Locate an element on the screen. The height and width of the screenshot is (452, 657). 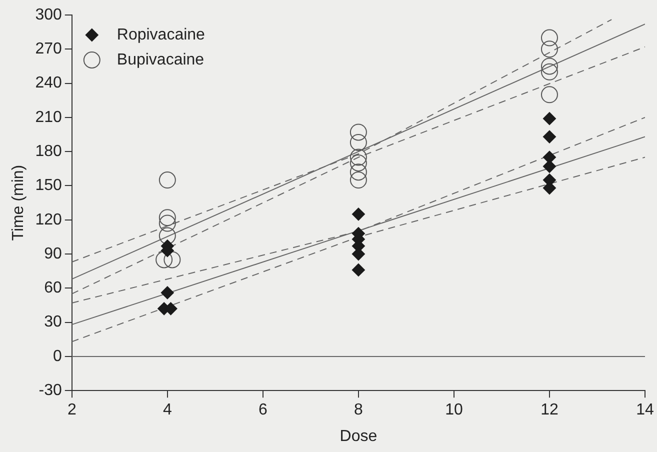
x-tick-label: 2 is located at coordinates (71, 410).